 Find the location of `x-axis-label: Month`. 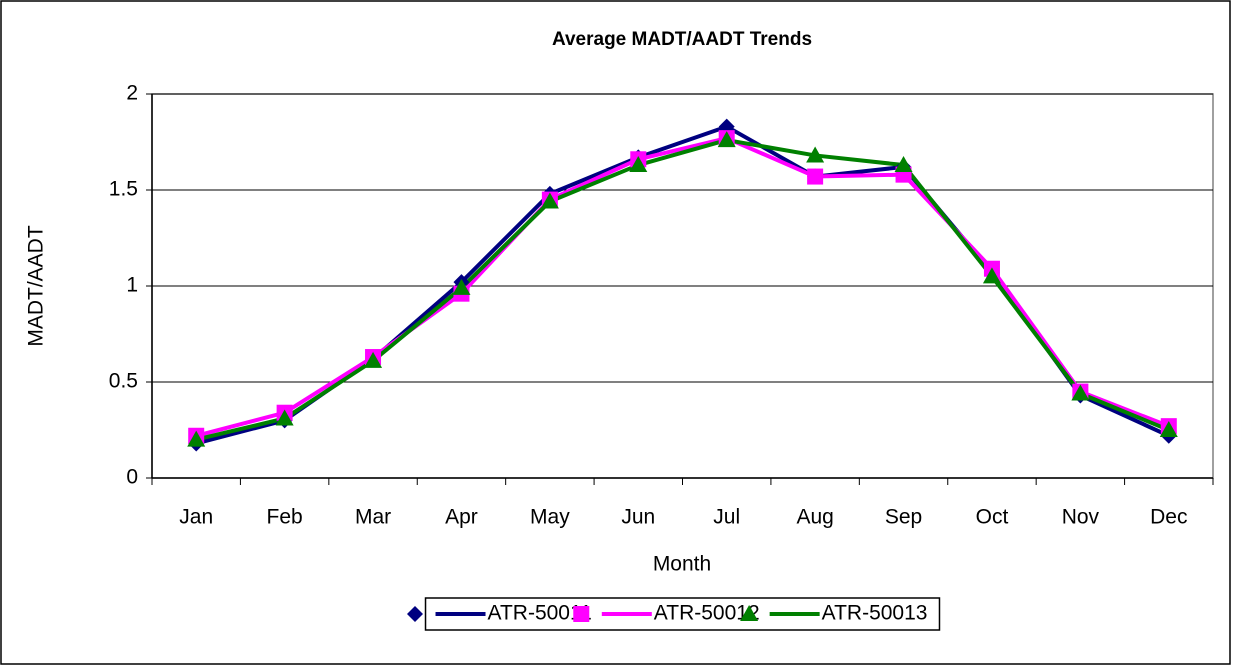

x-axis-label: Month is located at coordinates (682, 564).